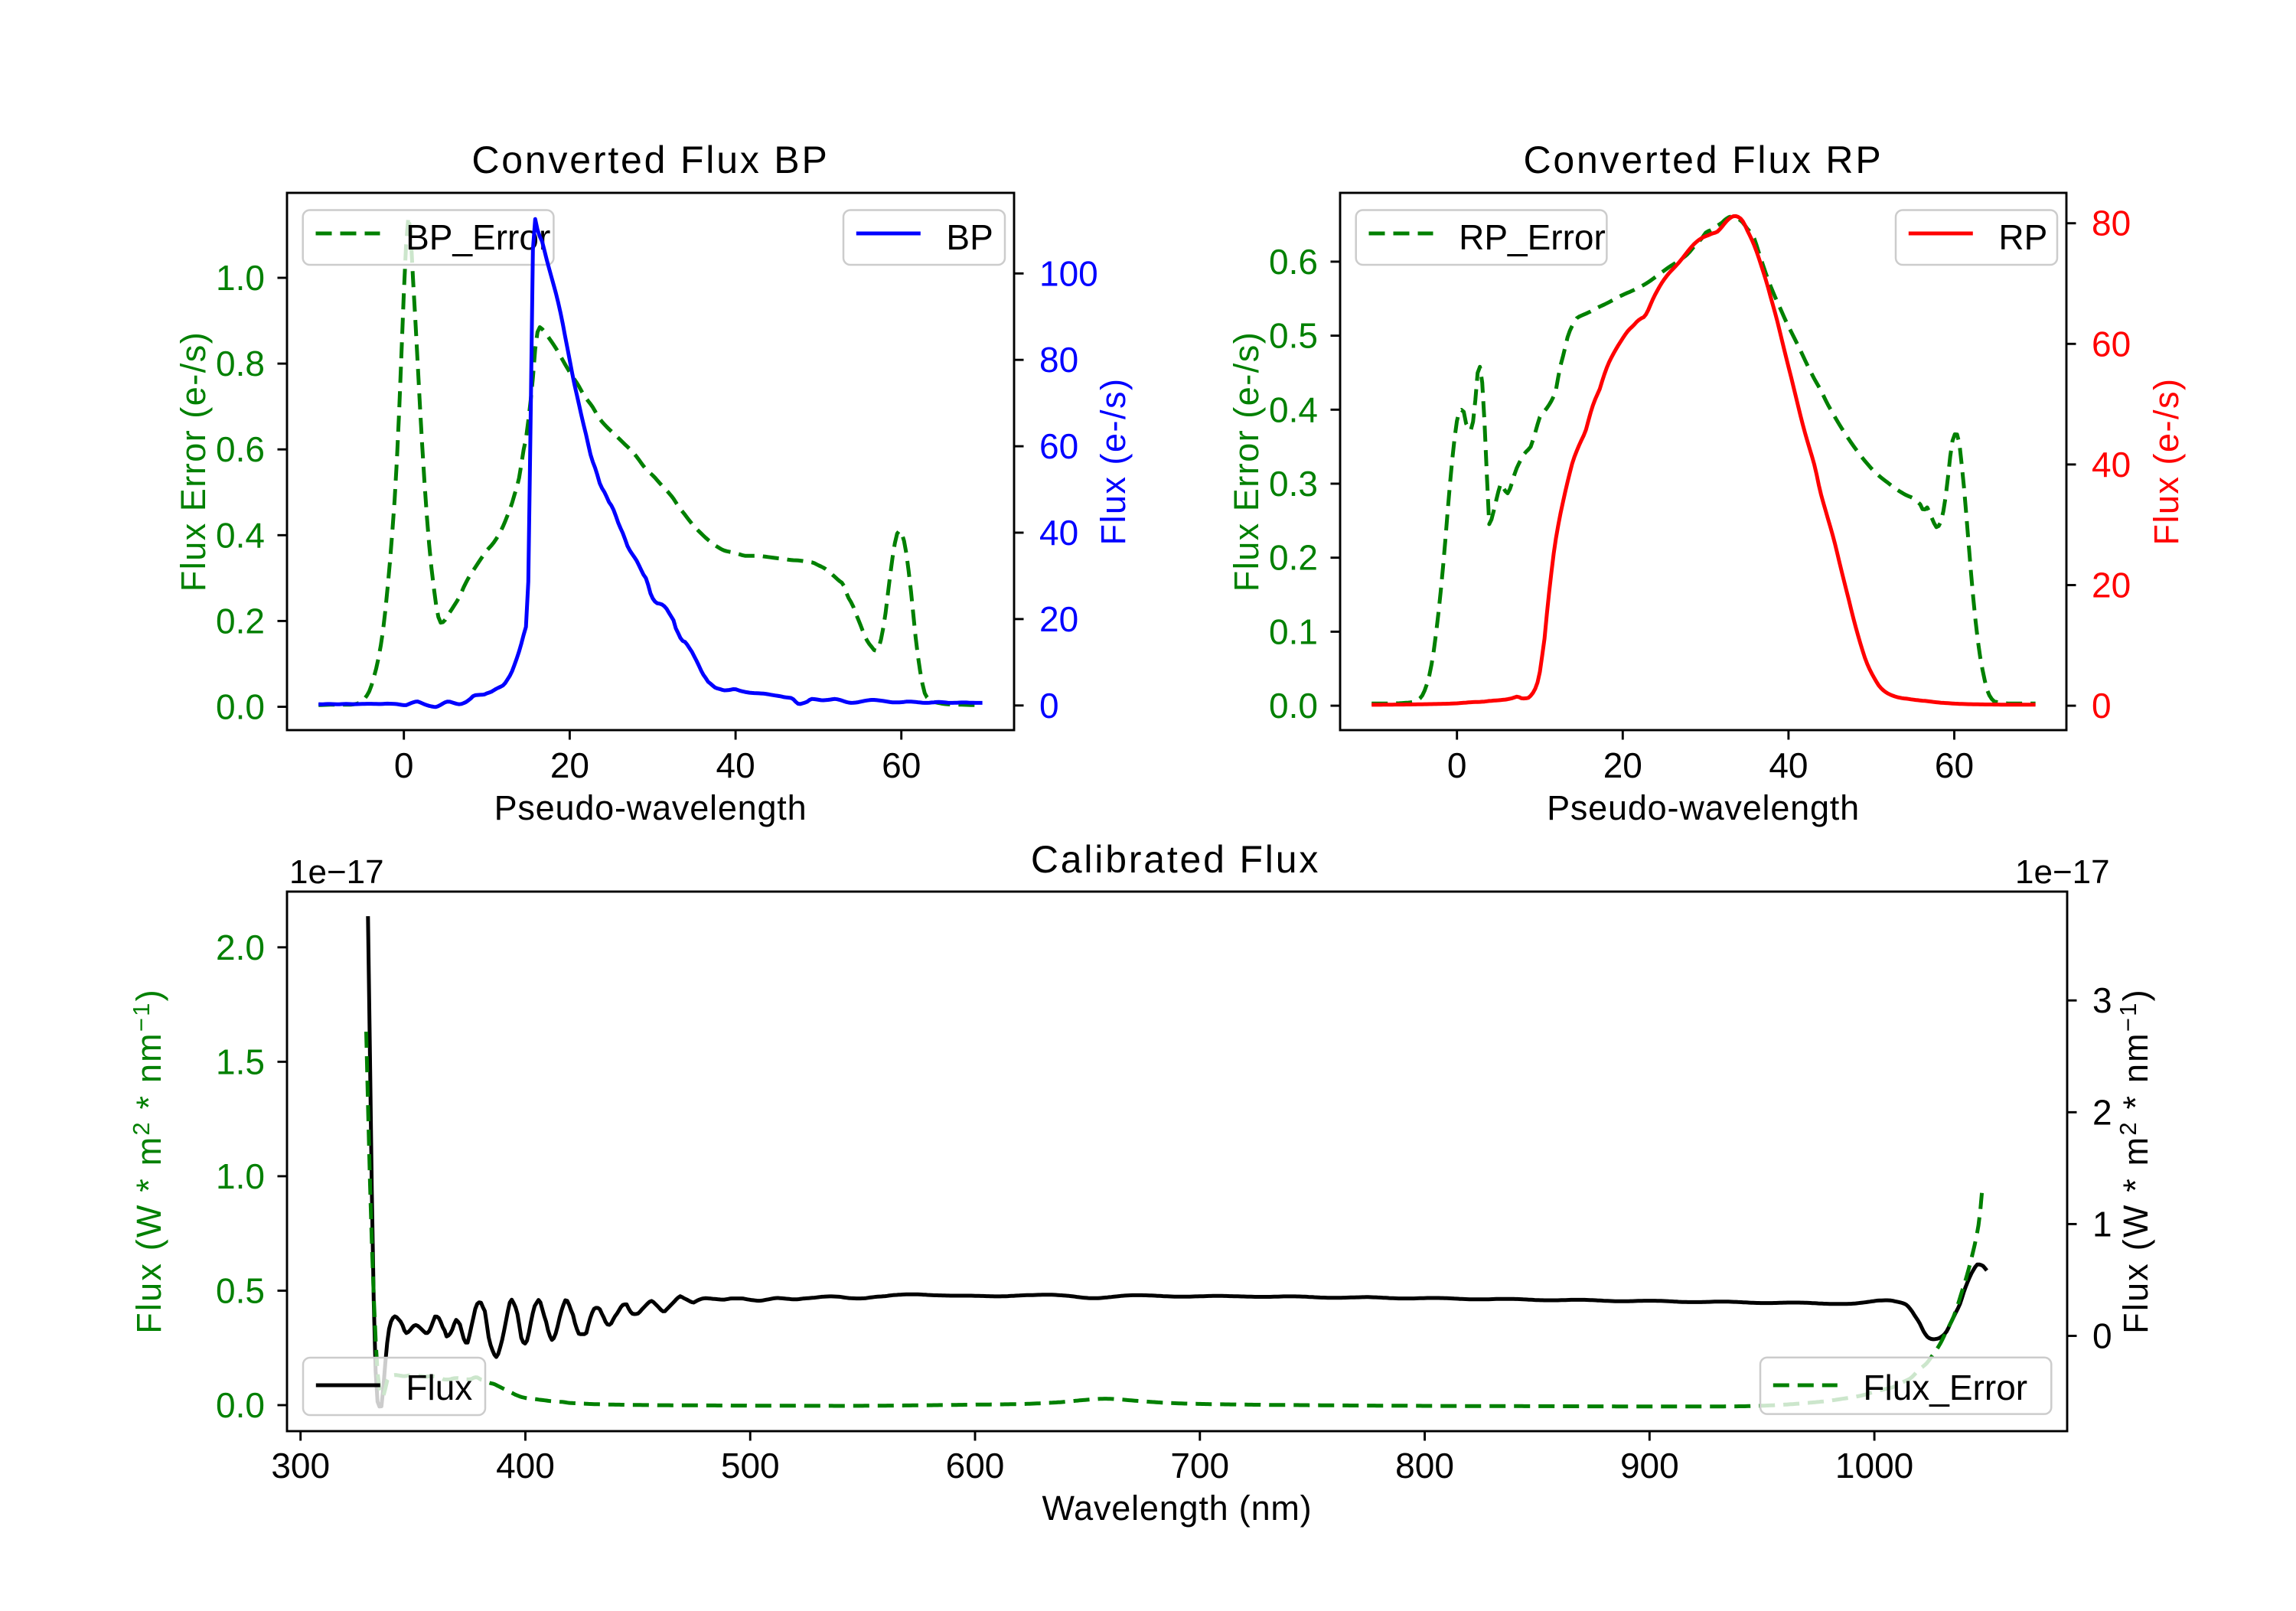 The width and height of the screenshot is (2296, 1611). Describe the element at coordinates (969, 237) in the screenshot. I see `svg-text: BP` at that location.